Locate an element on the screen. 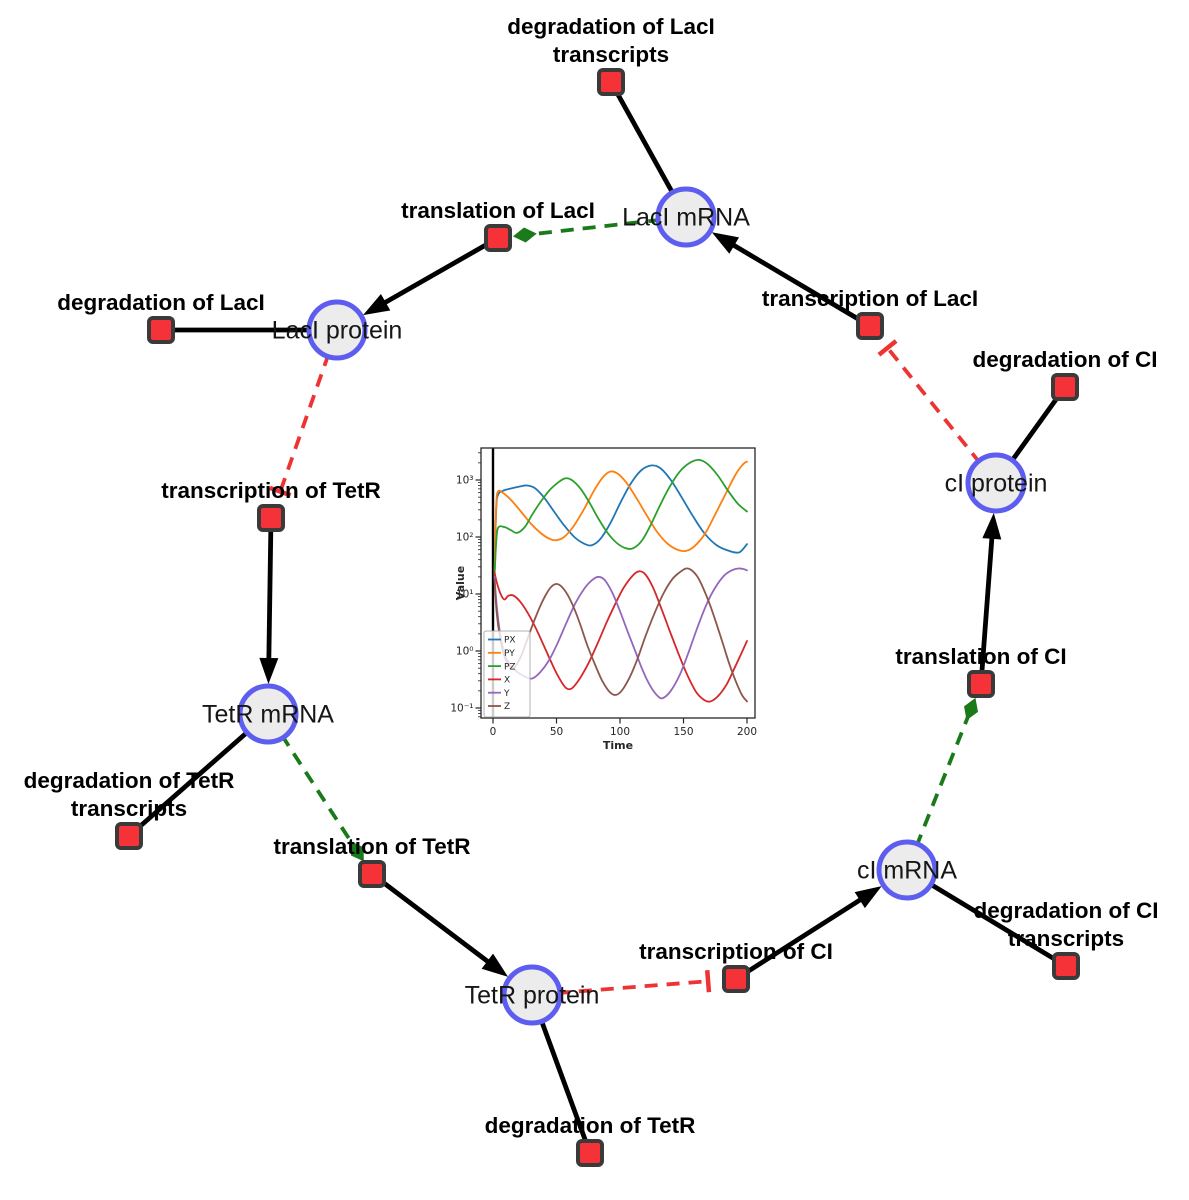 This screenshot has height=1200, width=1189. species-label-cI-mRNA: cI mRNA is located at coordinates (907, 871).